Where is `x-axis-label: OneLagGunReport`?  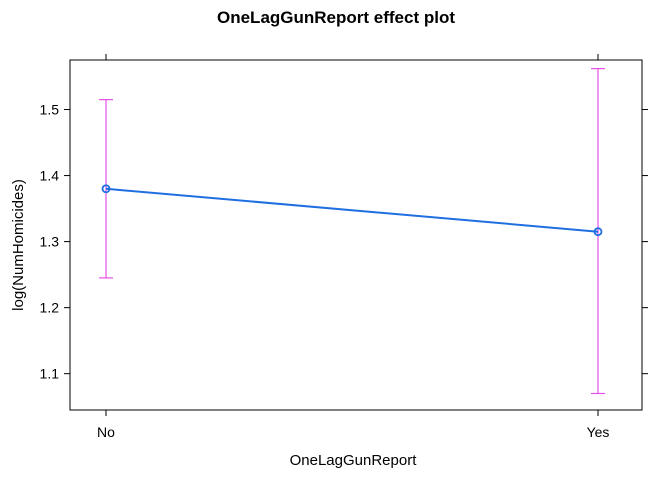 x-axis-label: OneLagGunReport is located at coordinates (354, 460).